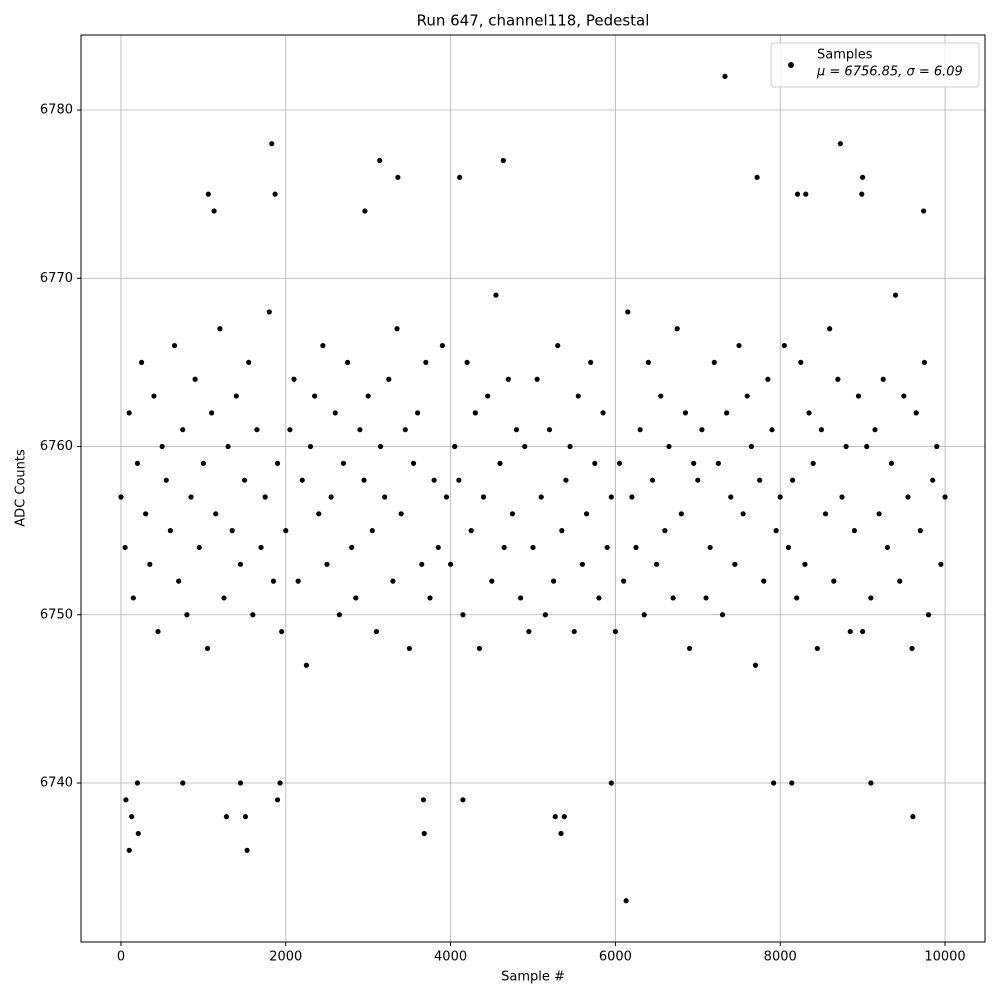  I want to click on legend-marker, so click(791, 65).